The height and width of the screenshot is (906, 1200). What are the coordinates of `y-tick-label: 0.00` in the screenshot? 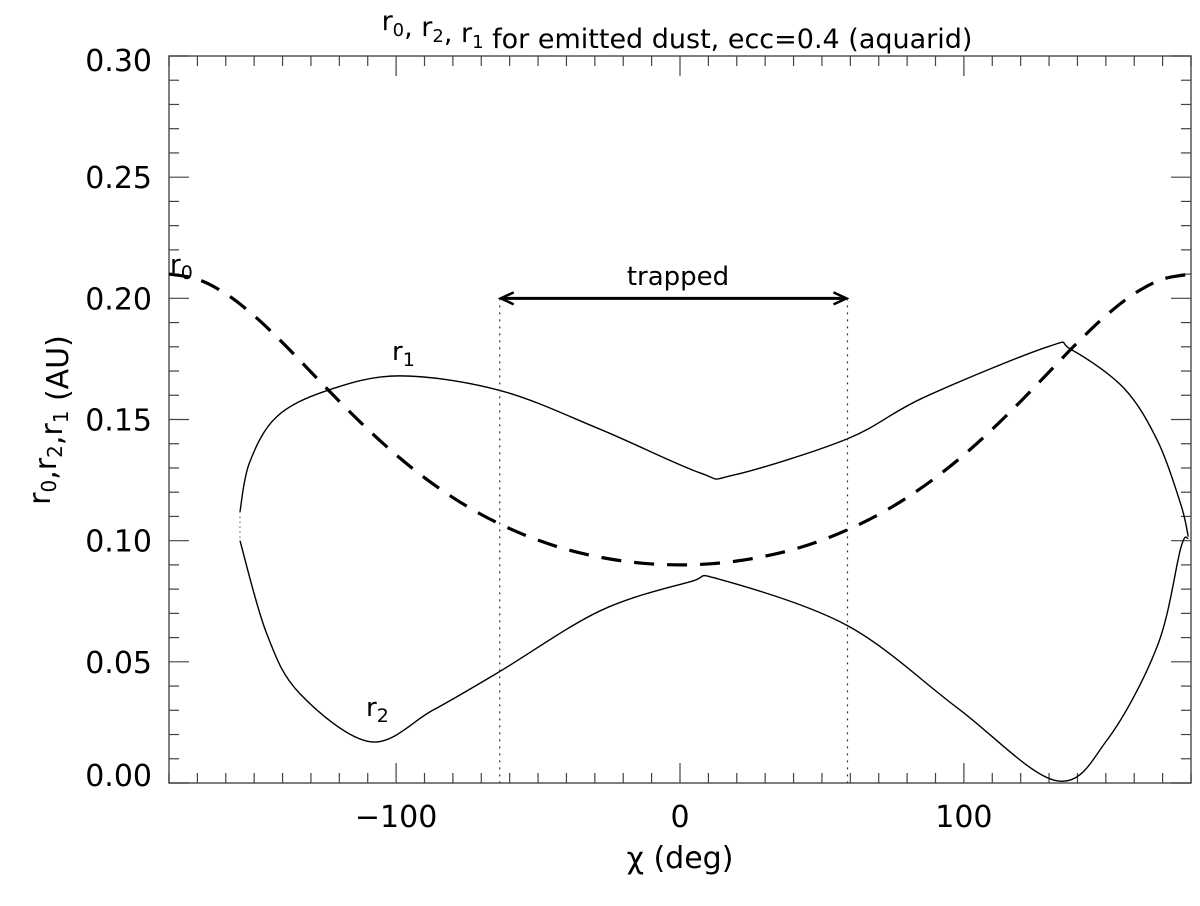 It's located at (118, 776).